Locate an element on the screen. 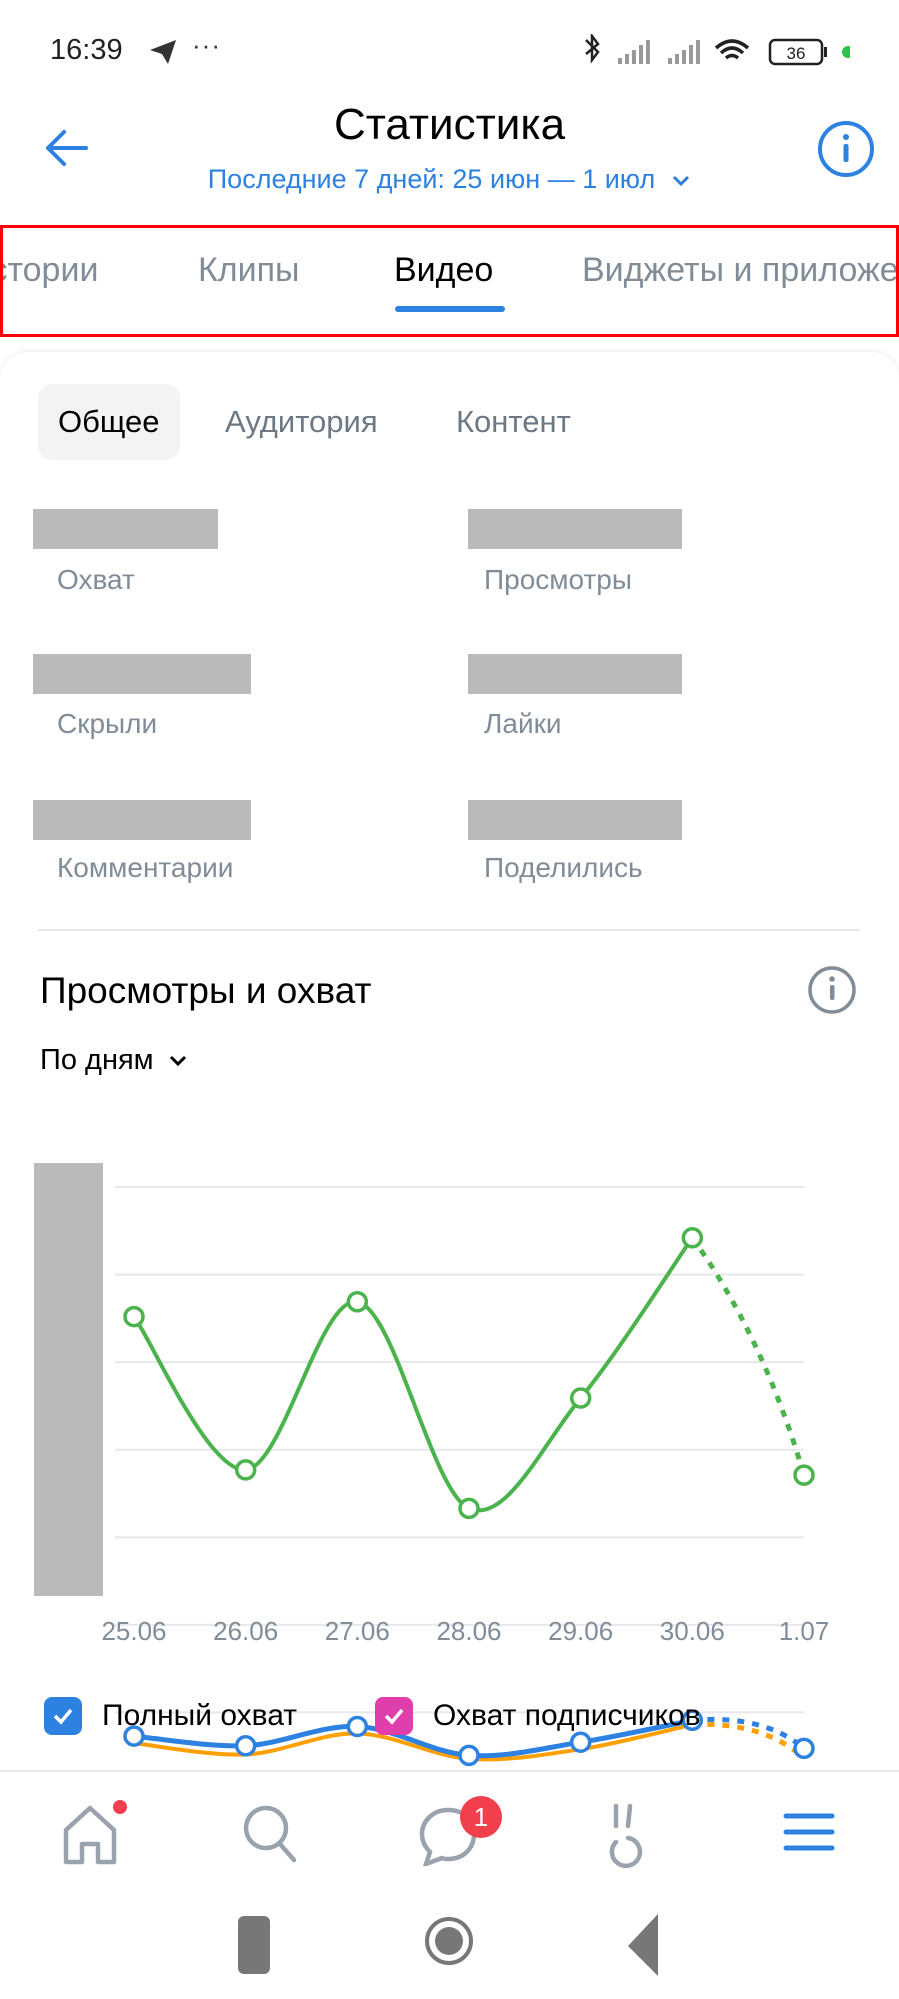  period-selector: Последние 7 дней: 25 июн — 1 июл is located at coordinates (449, 179).